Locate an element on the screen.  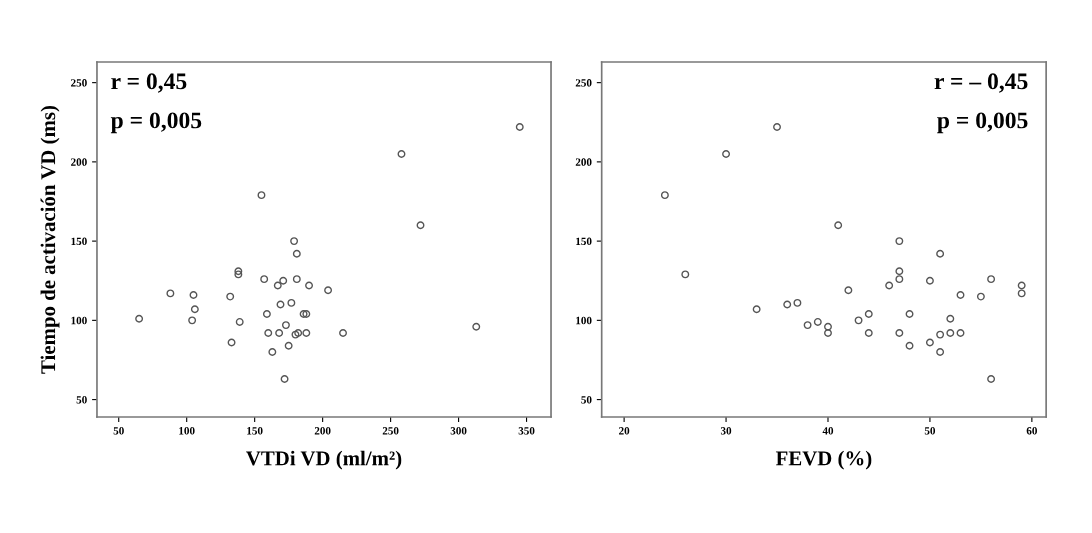
y-axis-title: Tiempo de activación VD (ms) is located at coordinates (50, 239).